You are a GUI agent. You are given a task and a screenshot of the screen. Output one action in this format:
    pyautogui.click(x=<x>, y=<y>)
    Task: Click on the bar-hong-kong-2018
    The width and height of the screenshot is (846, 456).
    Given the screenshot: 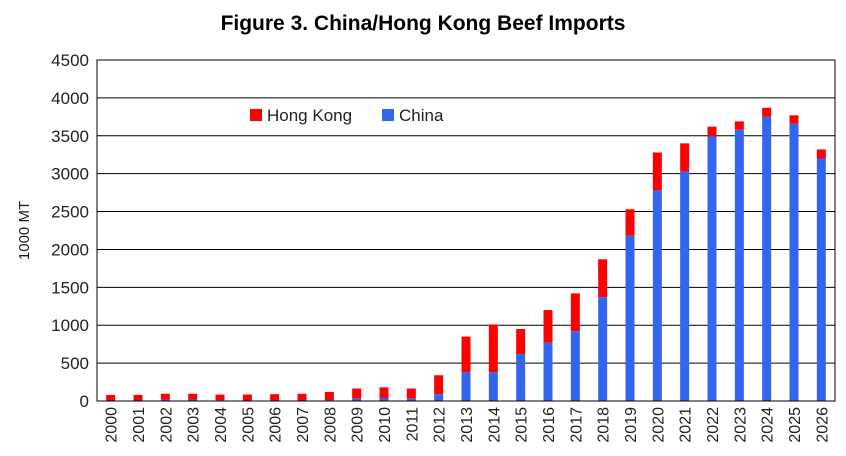 What is the action you would take?
    pyautogui.click(x=603, y=278)
    